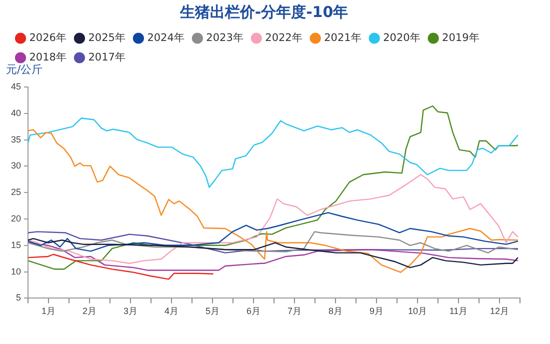  I want to click on legend-label: 2020年, so click(402, 38).